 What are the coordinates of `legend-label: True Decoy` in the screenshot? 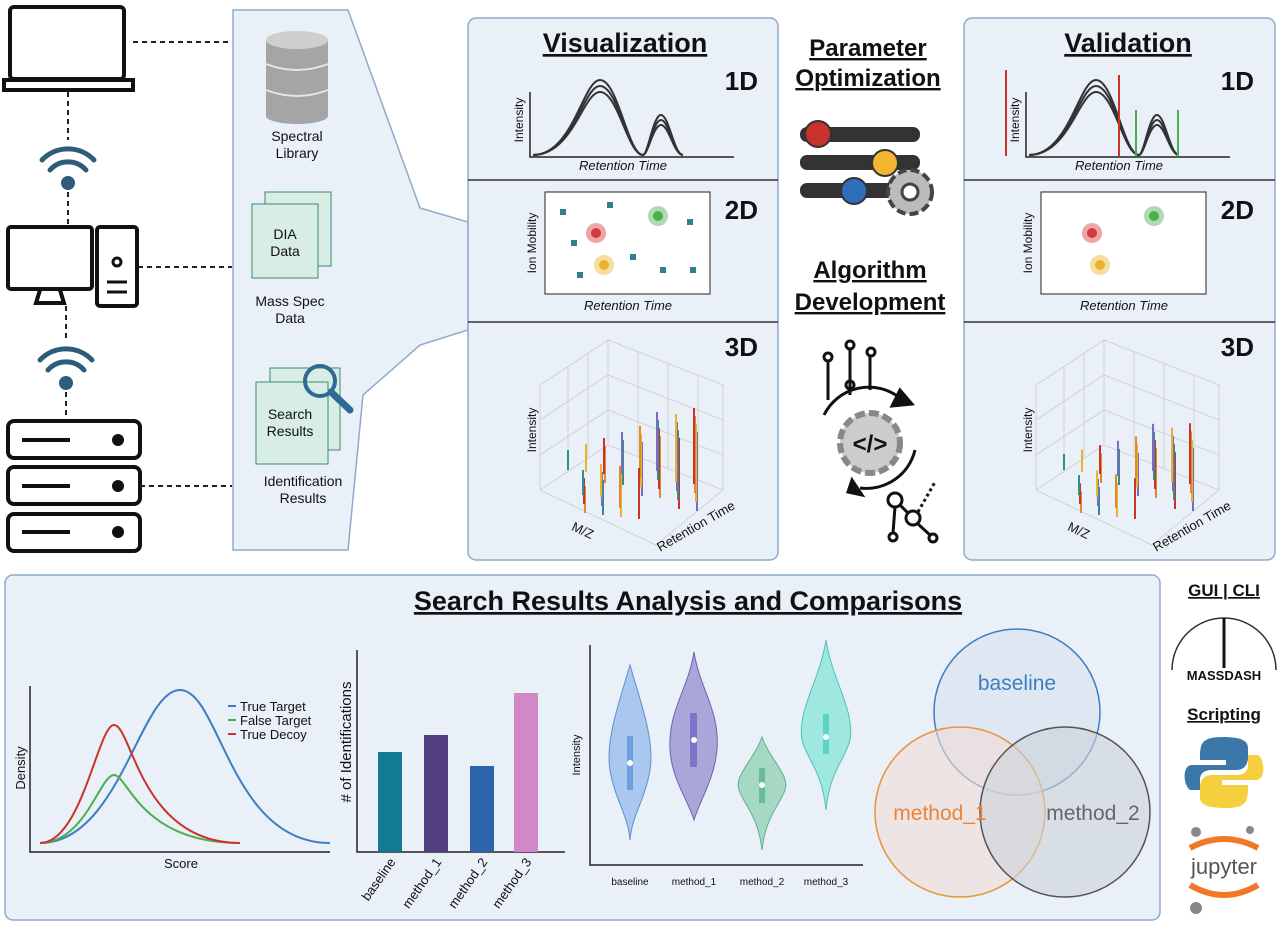 It's located at (273, 734).